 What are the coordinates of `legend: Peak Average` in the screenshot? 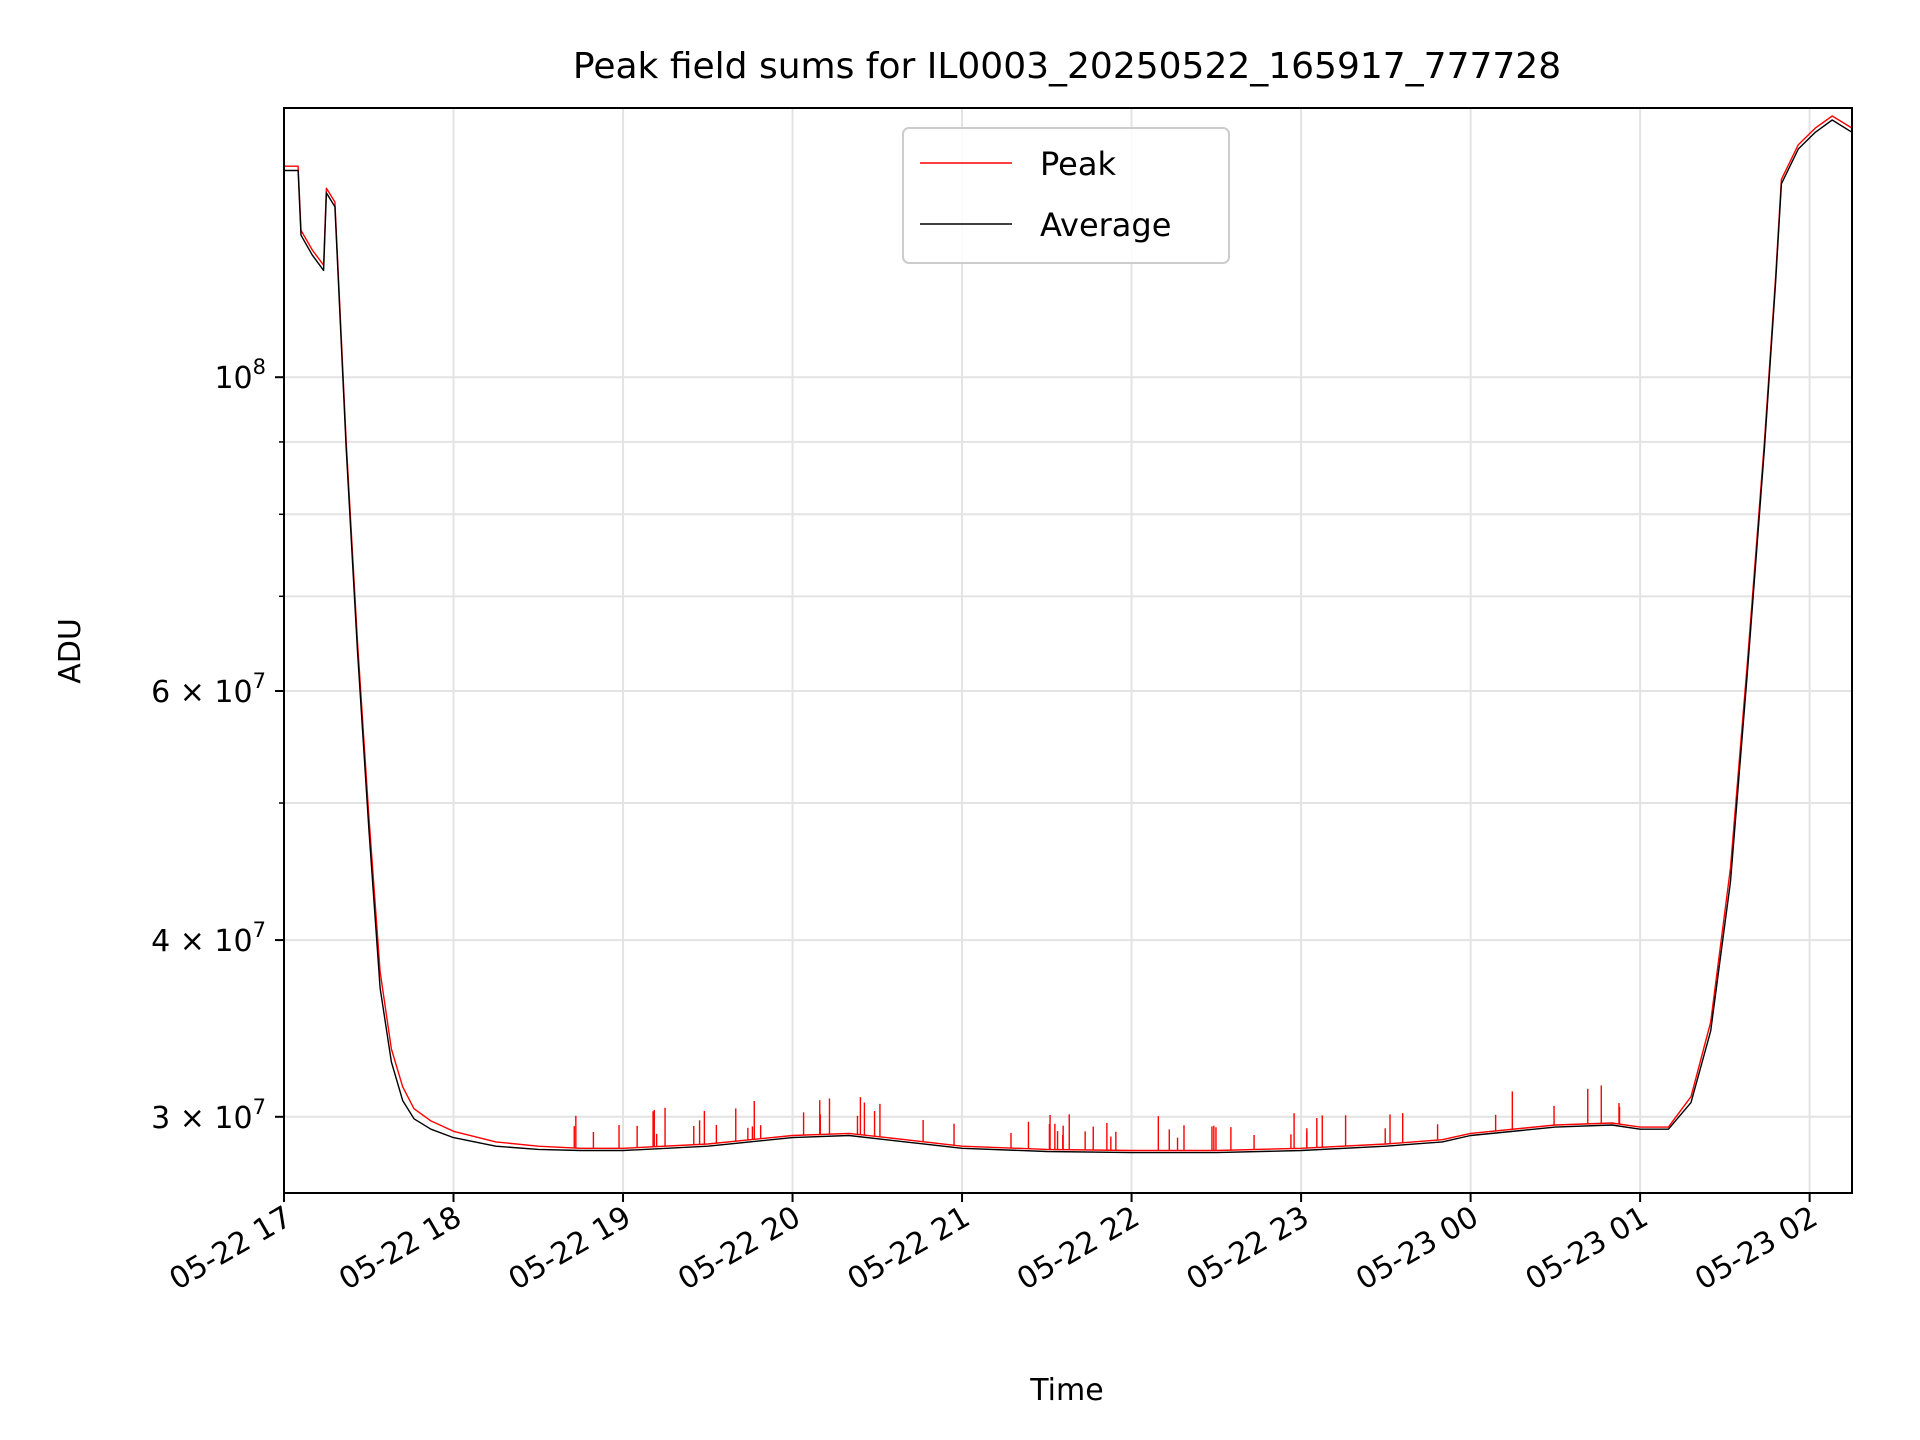 It's located at (1066, 195).